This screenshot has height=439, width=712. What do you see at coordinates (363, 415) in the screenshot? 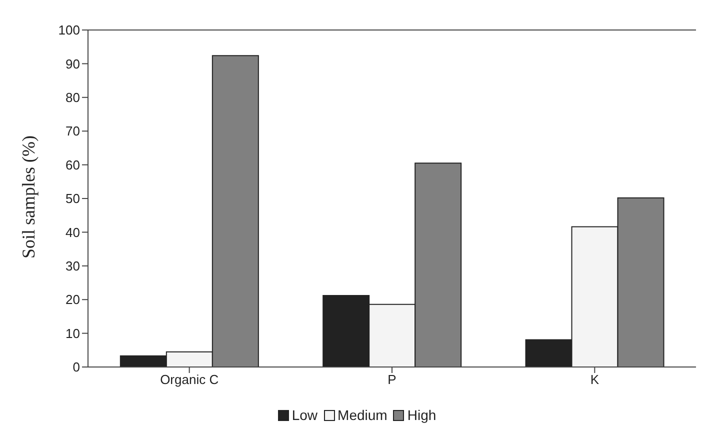
I see `legend-label: Medium` at bounding box center [363, 415].